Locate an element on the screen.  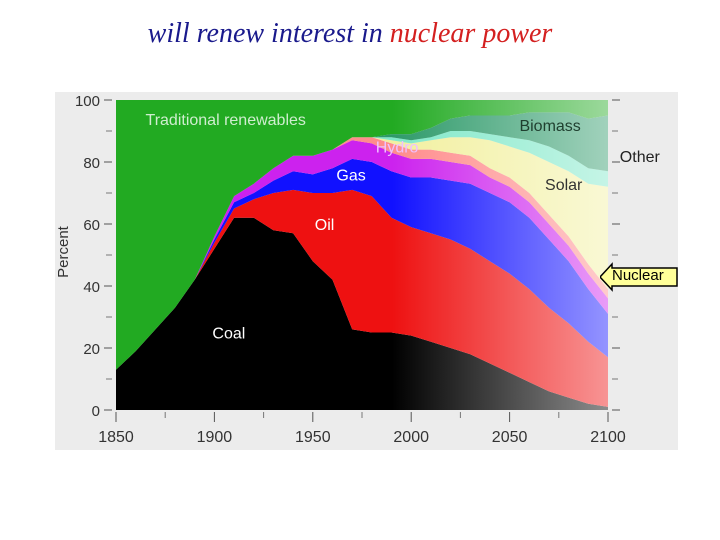
x-tick-label-1850: 1850 is located at coordinates (116, 437).